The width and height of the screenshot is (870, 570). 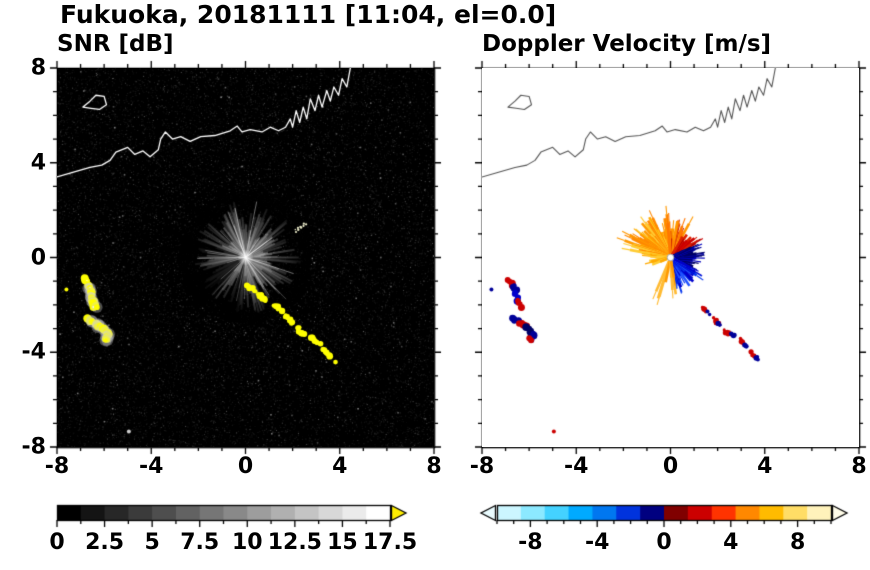 I want to click on velocity-panel-title: Doppler Velocity [m/s], so click(x=627, y=44).